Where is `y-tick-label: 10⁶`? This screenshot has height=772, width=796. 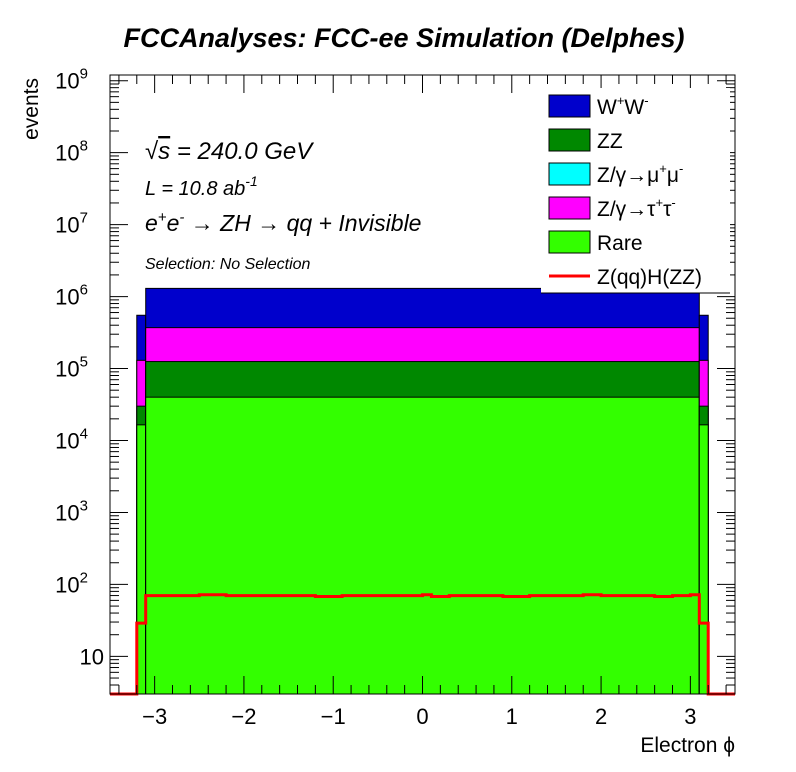
y-tick-label: 10⁶ is located at coordinates (71, 296).